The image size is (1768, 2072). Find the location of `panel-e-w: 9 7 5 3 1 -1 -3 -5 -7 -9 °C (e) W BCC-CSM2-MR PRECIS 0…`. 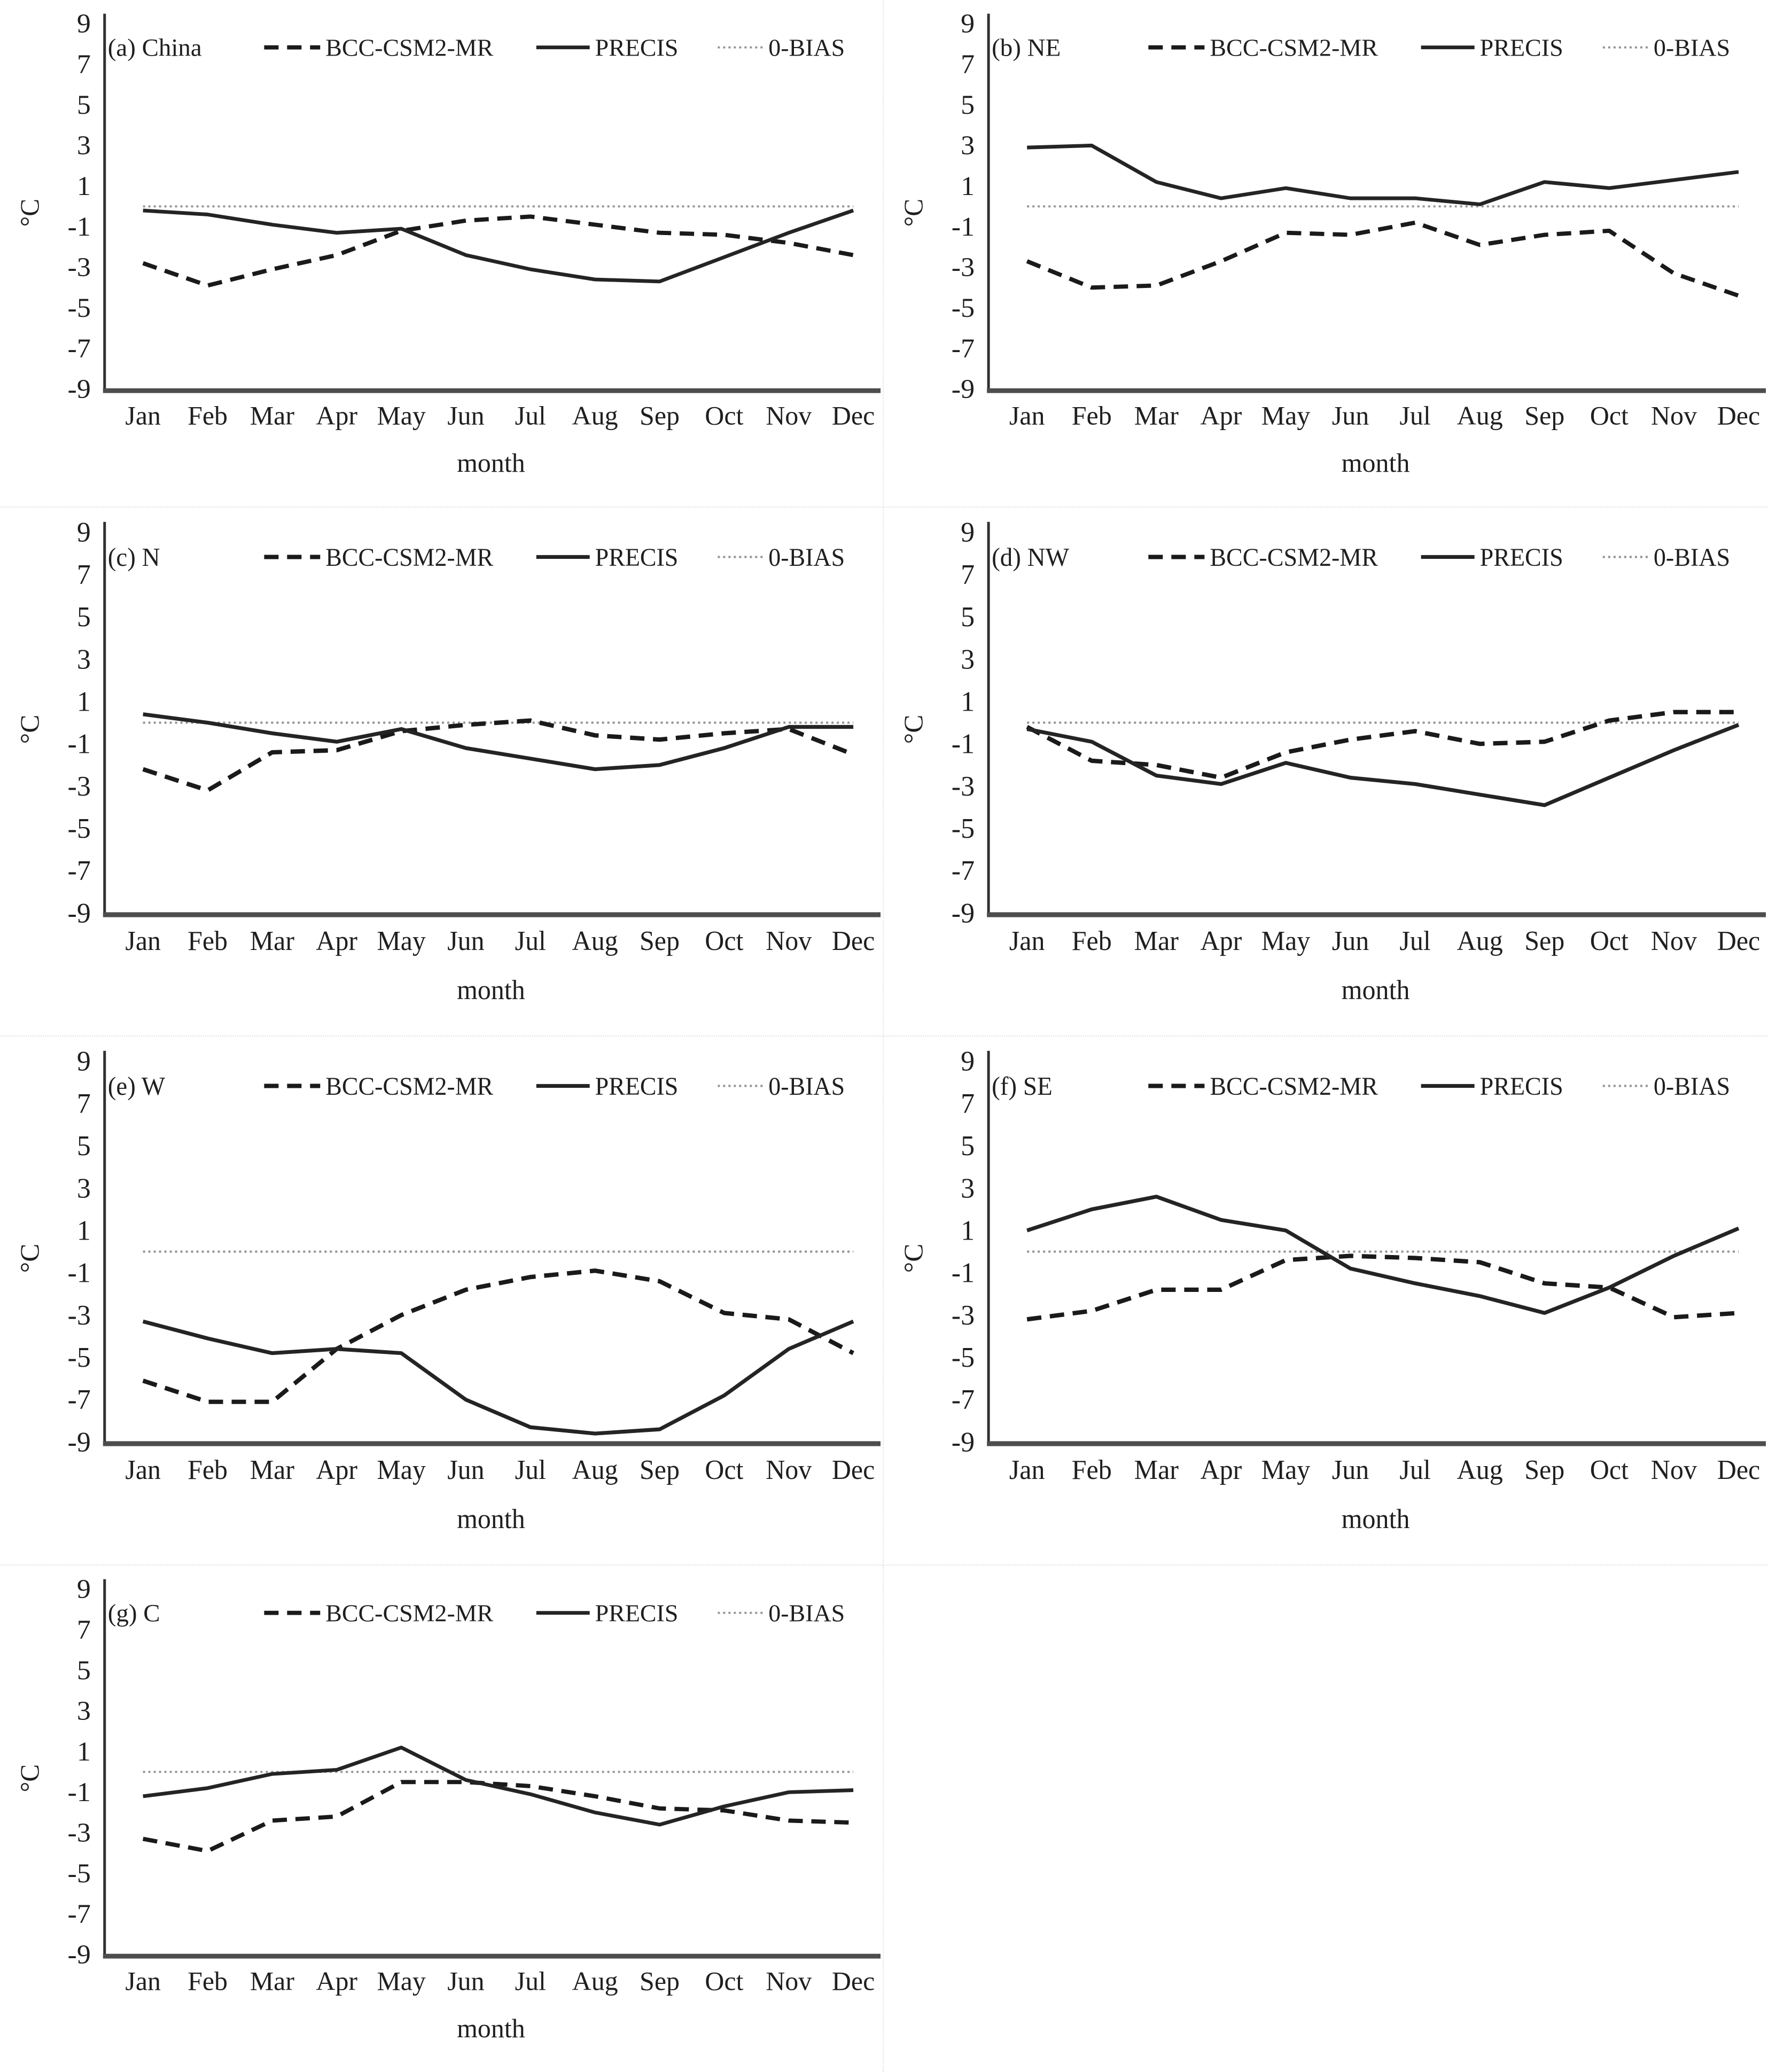

panel-e-w: 9 7 5 3 1 -1 -3 -5 -7 -9 °C (e) W BCC-CSM2-MR PRECIS 0… is located at coordinates (442, 1301).